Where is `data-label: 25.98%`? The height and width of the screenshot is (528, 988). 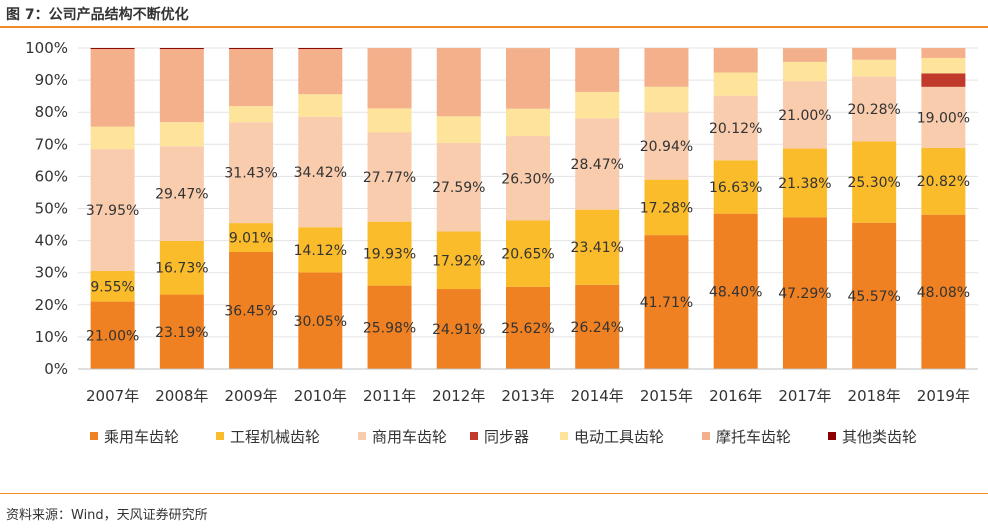 data-label: 25.98% is located at coordinates (389, 328).